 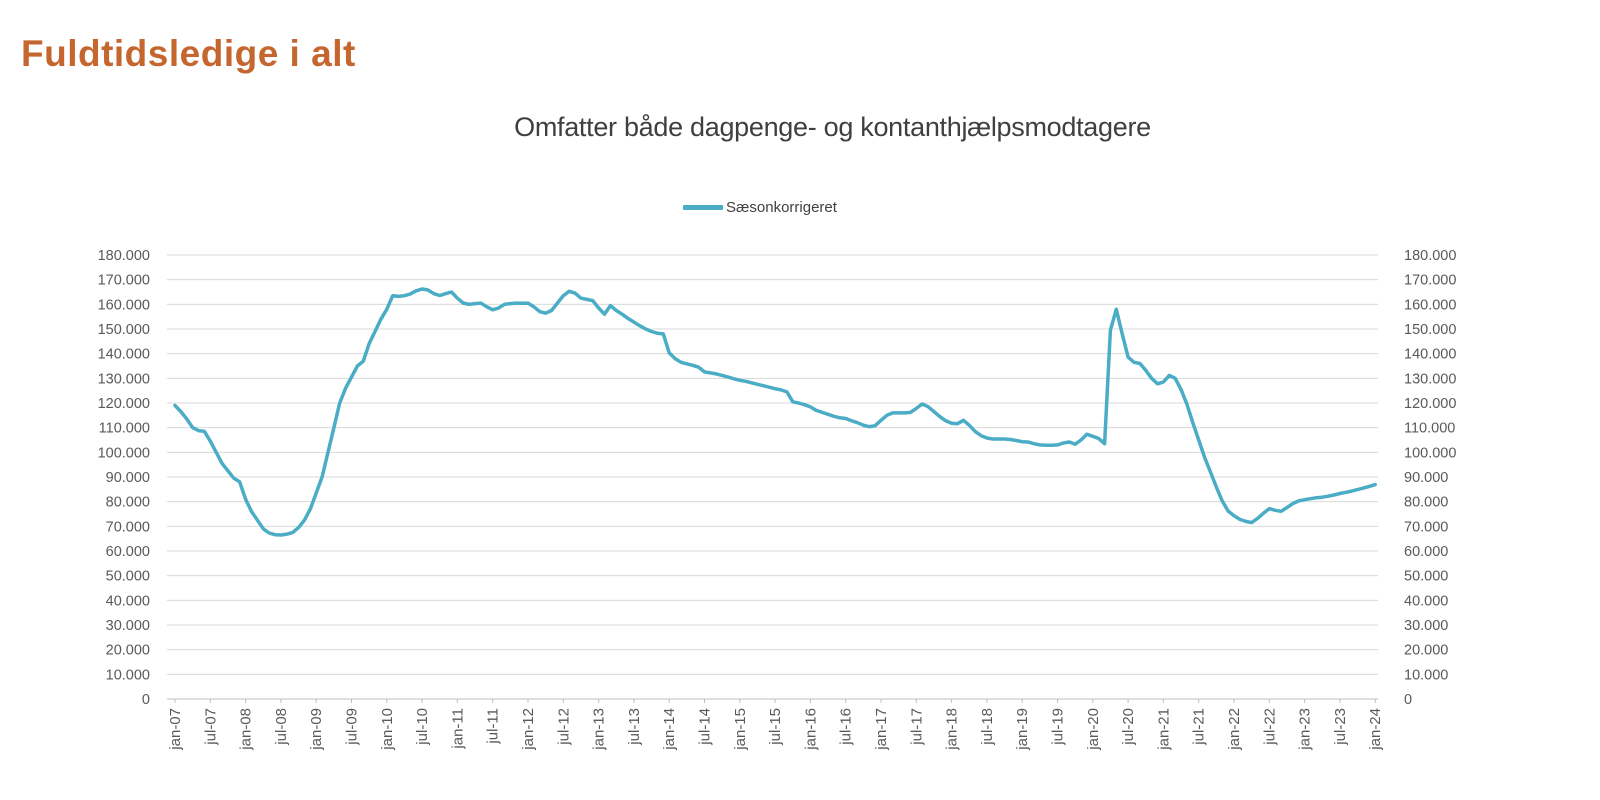 I want to click on x-axis-tick-label: jan-08, so click(x=246, y=729).